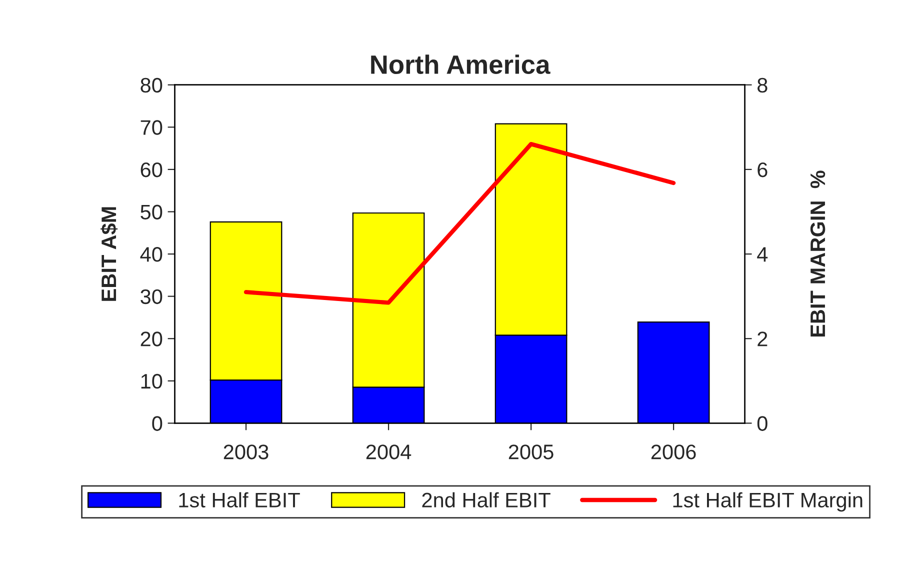 This screenshot has height=562, width=915. What do you see at coordinates (246, 452) in the screenshot?
I see `x-tick-label: 2003` at bounding box center [246, 452].